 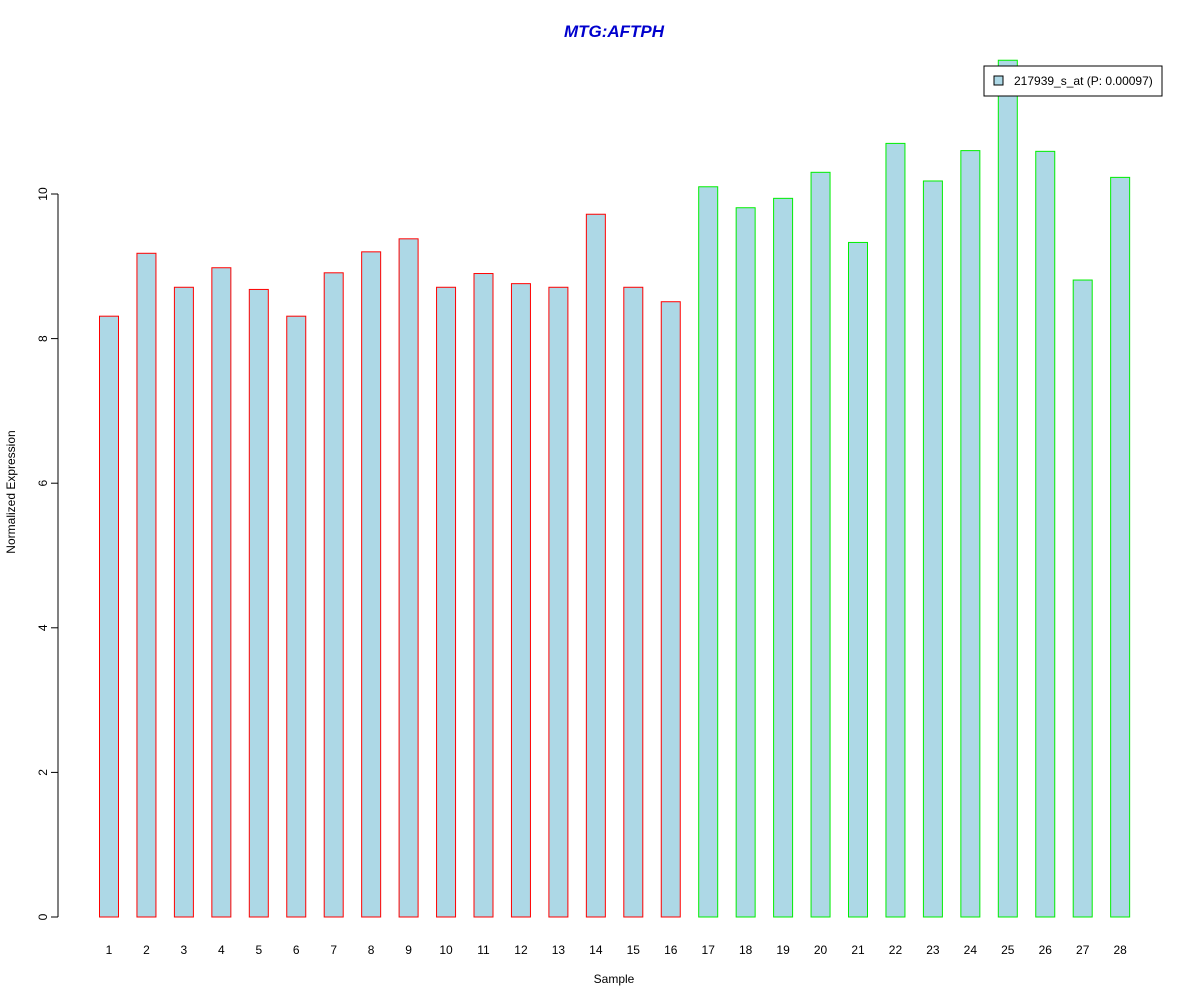 What do you see at coordinates (221, 950) in the screenshot?
I see `x-tick-label: 4` at bounding box center [221, 950].